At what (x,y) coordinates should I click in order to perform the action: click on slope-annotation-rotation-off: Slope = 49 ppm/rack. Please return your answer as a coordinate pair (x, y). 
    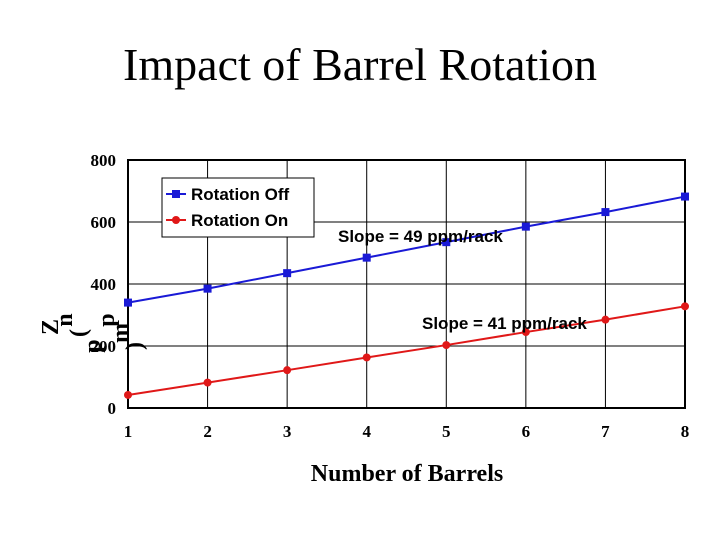
    Looking at the image, I should click on (420, 236).